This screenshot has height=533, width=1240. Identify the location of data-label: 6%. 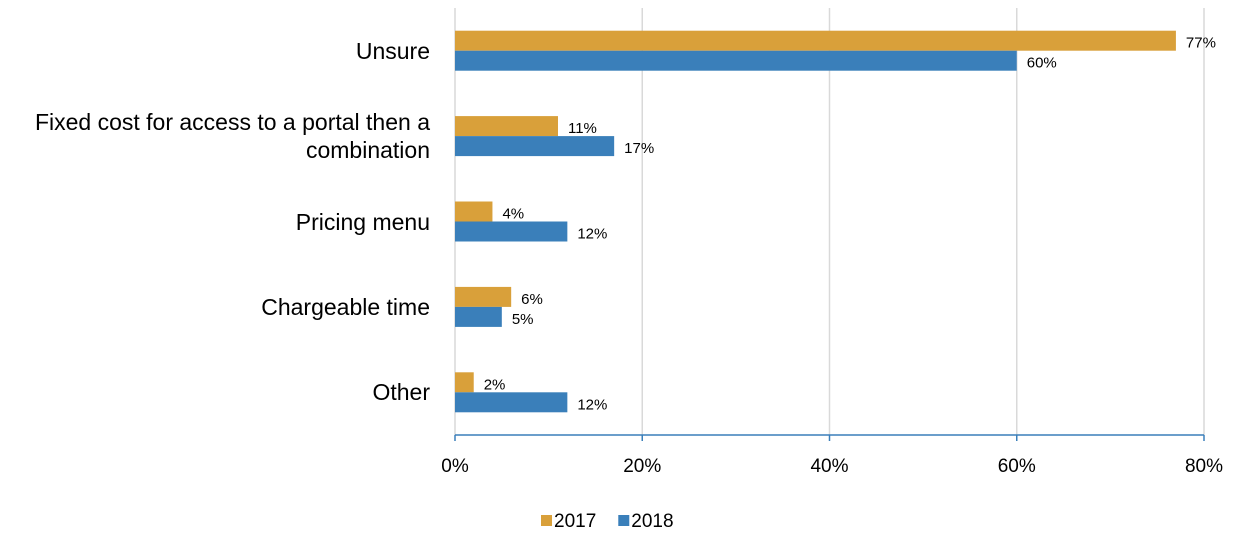
(532, 299).